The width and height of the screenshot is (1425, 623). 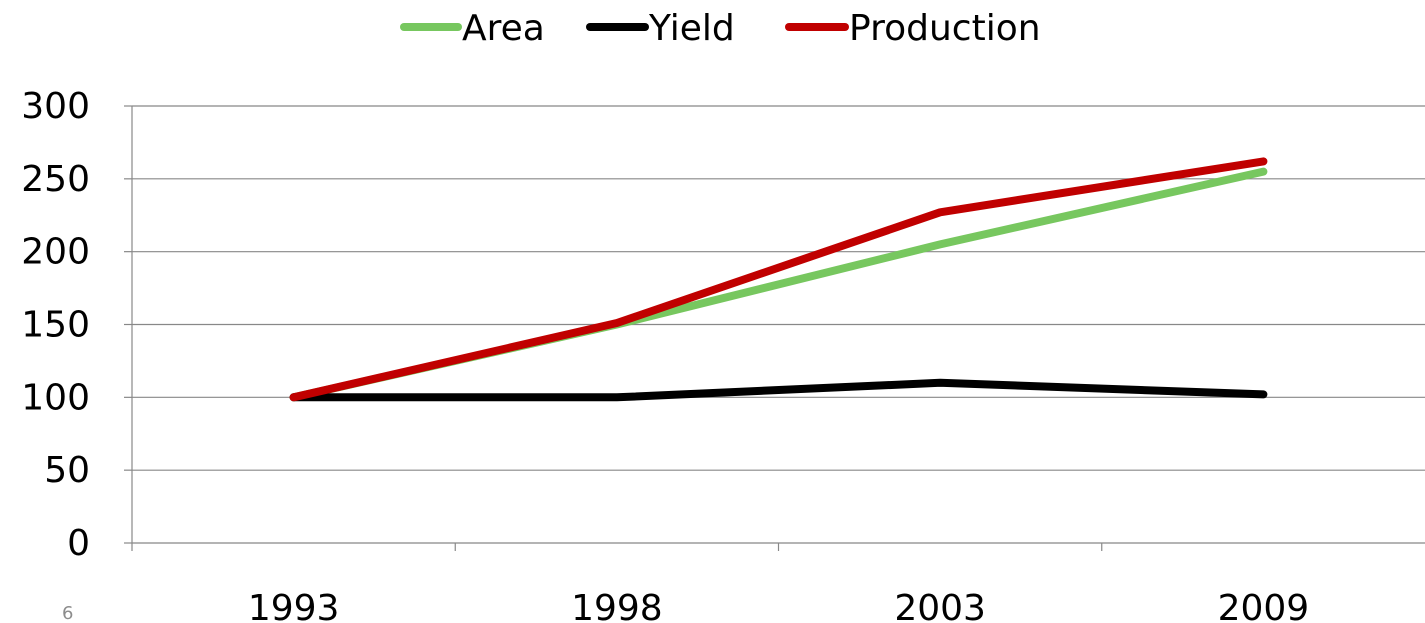 I want to click on y-tick-label: 250, so click(x=55, y=179).